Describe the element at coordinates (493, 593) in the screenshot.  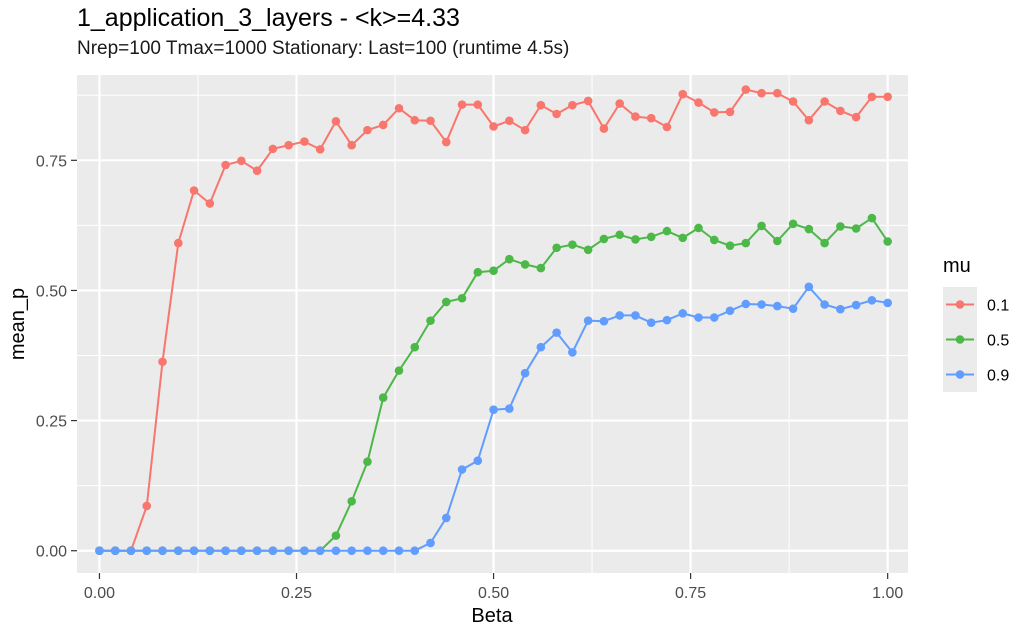
I see `x-tick-label: 0.50` at that location.